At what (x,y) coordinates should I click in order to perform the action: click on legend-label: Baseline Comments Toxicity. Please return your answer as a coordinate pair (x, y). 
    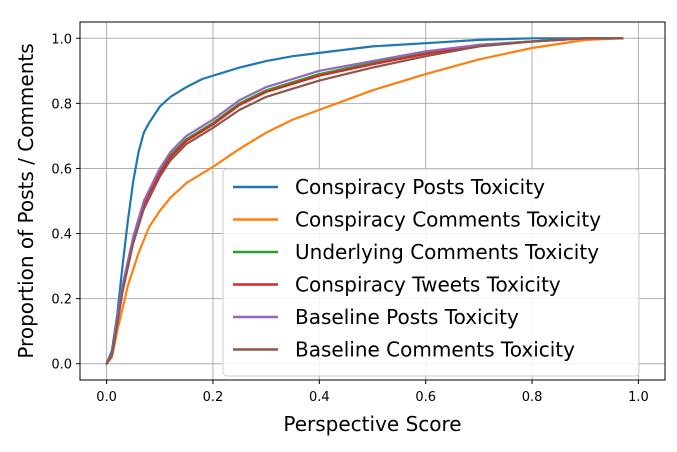
    Looking at the image, I should click on (435, 350).